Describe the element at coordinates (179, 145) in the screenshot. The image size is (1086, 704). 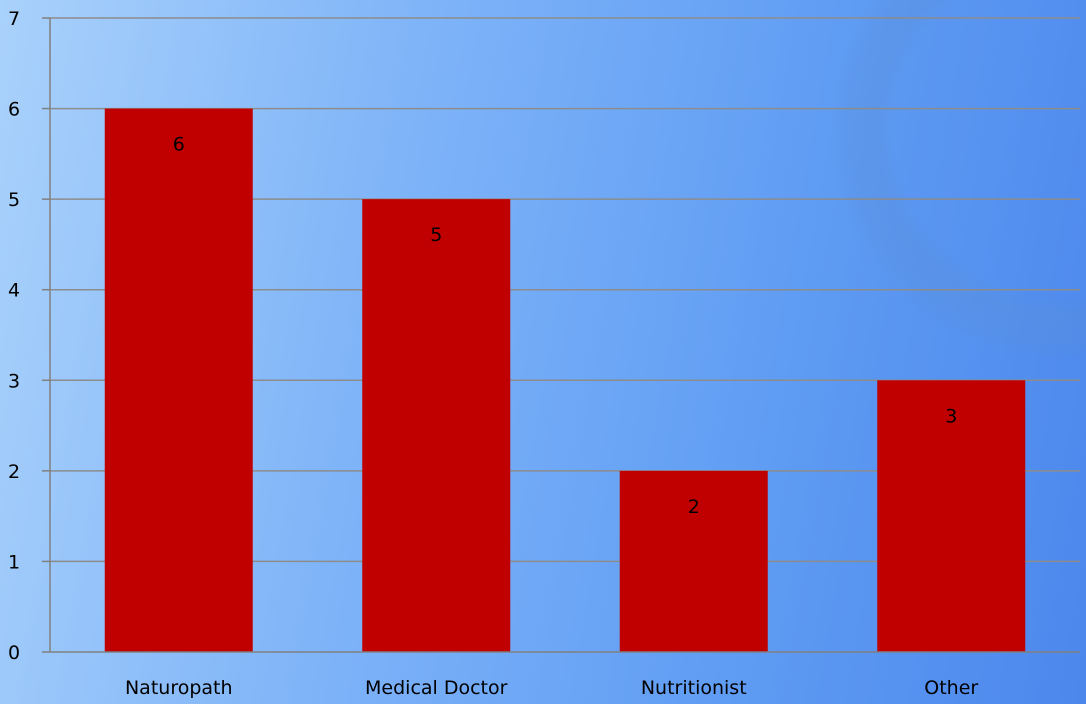
I see `data-label: 6` at that location.